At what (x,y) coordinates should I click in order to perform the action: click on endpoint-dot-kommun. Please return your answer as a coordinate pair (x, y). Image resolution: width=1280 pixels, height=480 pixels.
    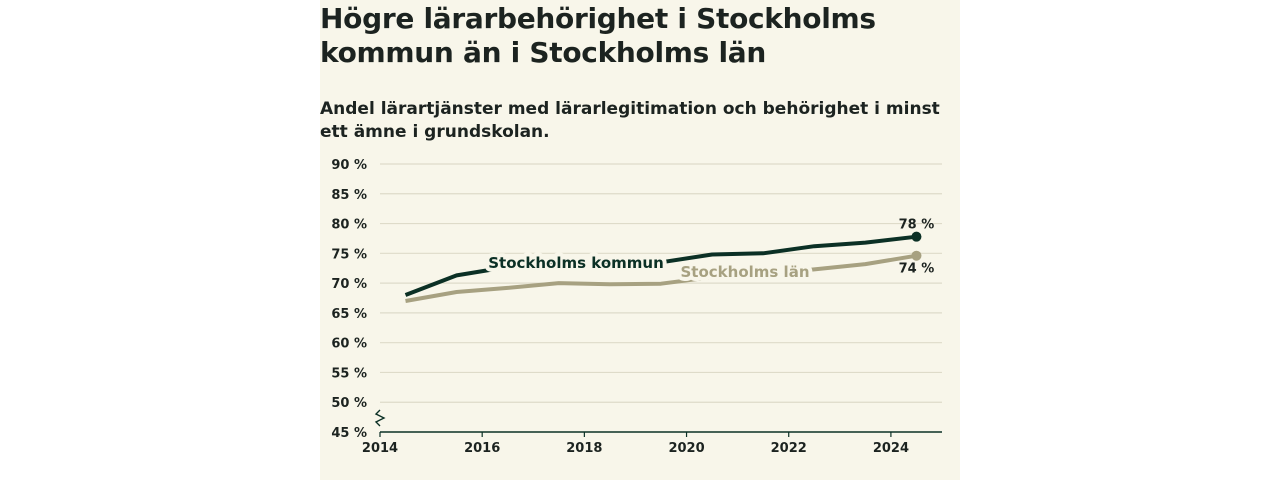
    Looking at the image, I should click on (916, 236).